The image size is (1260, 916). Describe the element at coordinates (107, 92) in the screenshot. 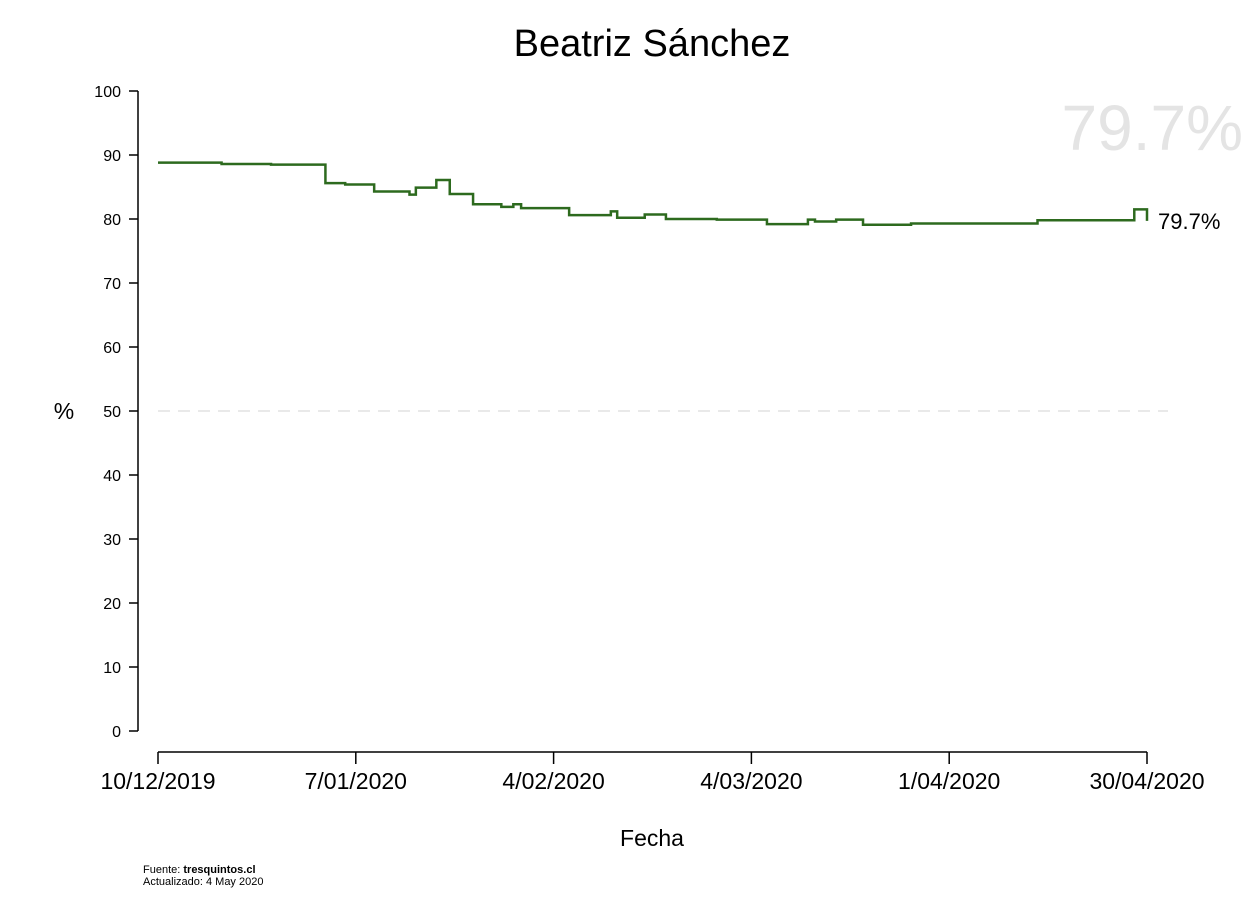

I see `y-tick-label: 100` at that location.